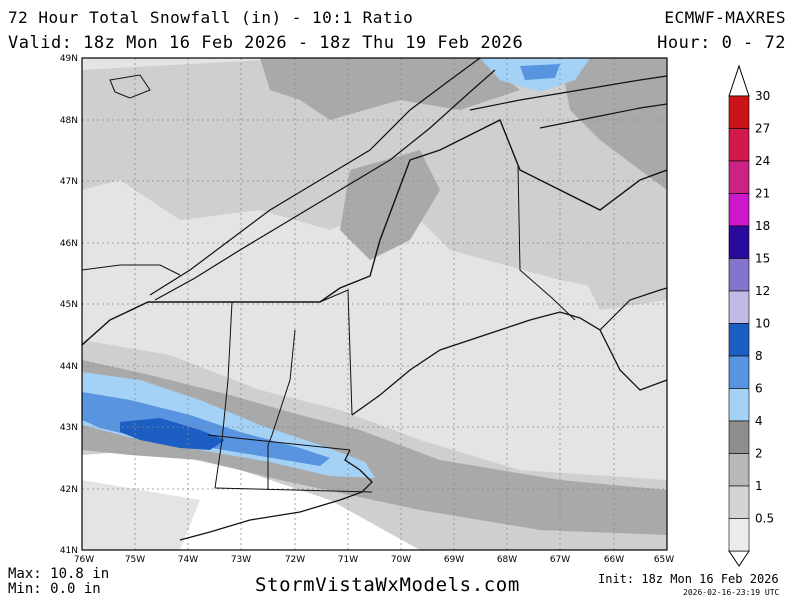 The image size is (800, 600). Describe the element at coordinates (69, 121) in the screenshot. I see `lat-label: 48N` at that location.